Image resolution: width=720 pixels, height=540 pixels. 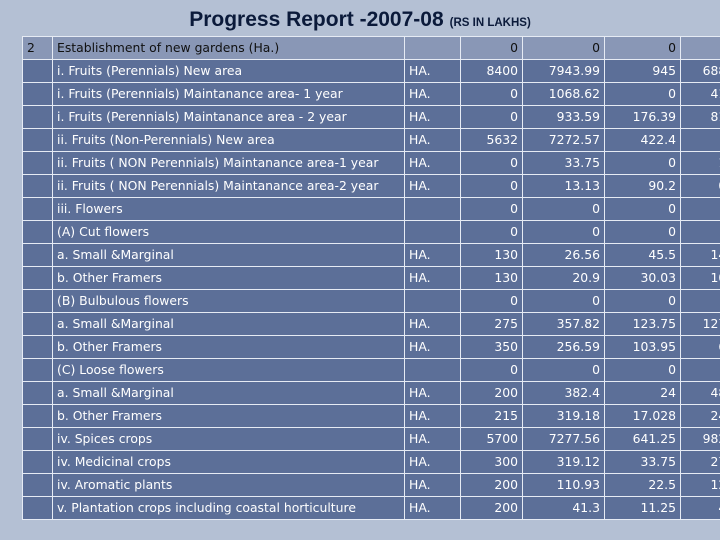 What do you see at coordinates (700, 393) in the screenshot?
I see `value-cell: 48.07` at bounding box center [700, 393].